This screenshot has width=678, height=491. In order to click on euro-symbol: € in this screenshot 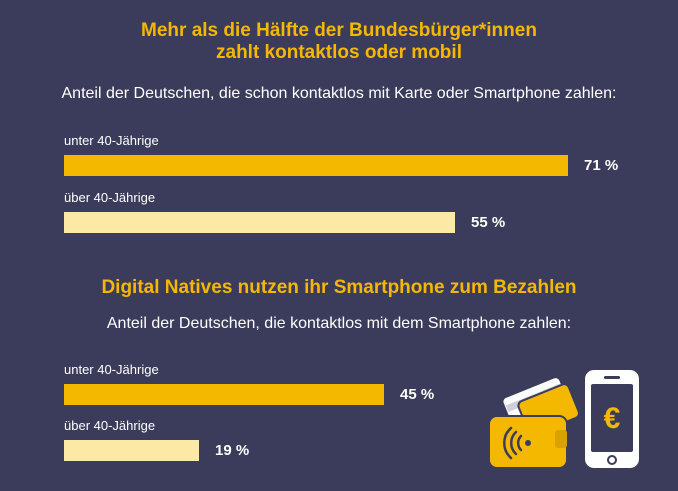, I will do `click(612, 418)`.